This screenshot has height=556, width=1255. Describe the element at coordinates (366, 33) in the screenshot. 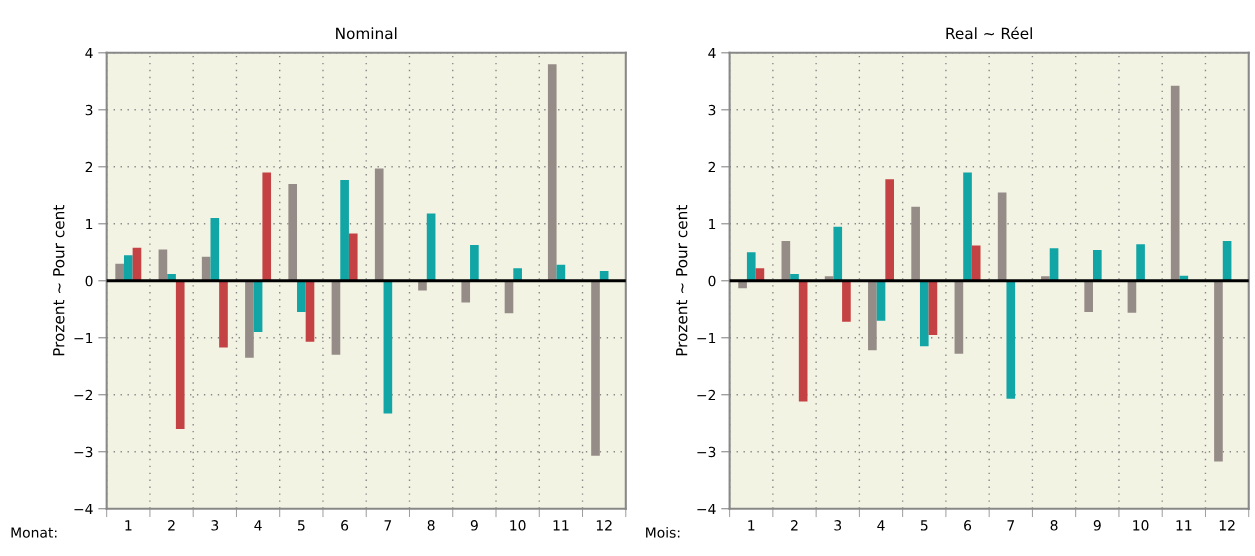

I see `chart-title: Nominal` at that location.